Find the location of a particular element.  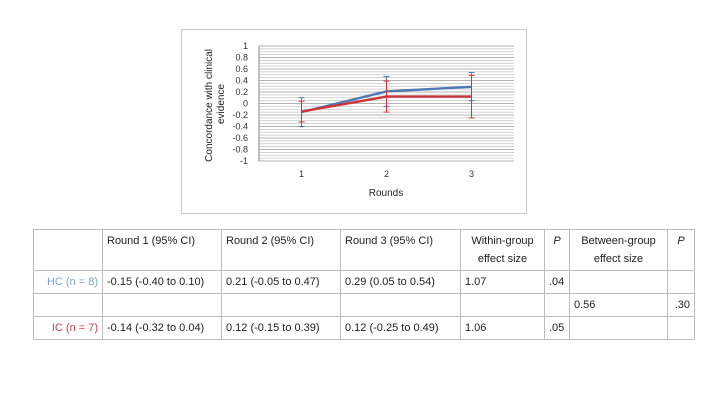

y-tick-label: -1 is located at coordinates (244, 161).